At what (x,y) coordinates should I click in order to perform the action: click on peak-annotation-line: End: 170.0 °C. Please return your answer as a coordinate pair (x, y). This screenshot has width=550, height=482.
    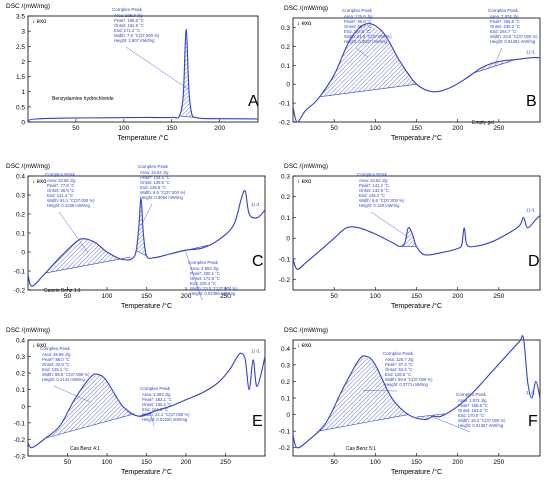
    Looking at the image, I should click on (471, 415).